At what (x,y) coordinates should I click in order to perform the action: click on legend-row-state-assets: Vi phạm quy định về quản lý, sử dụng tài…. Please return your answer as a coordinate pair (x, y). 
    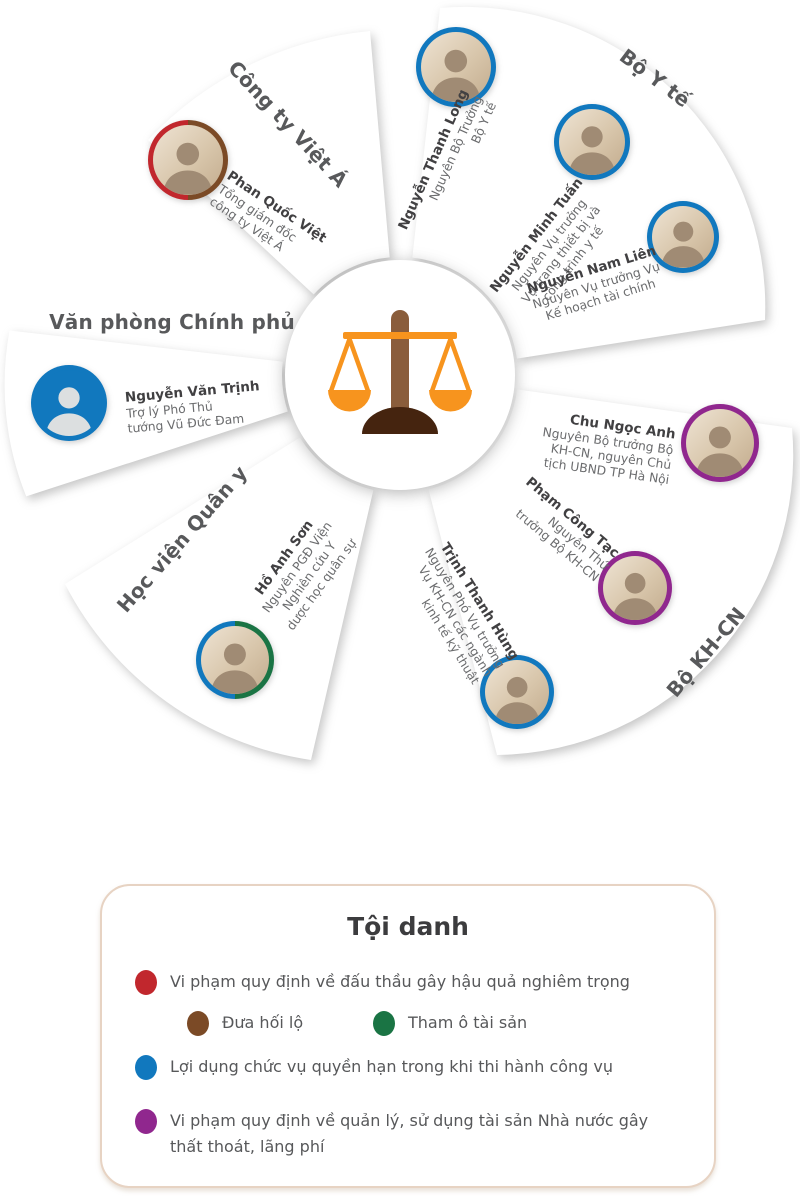
    Looking at the image, I should click on (402, 1134).